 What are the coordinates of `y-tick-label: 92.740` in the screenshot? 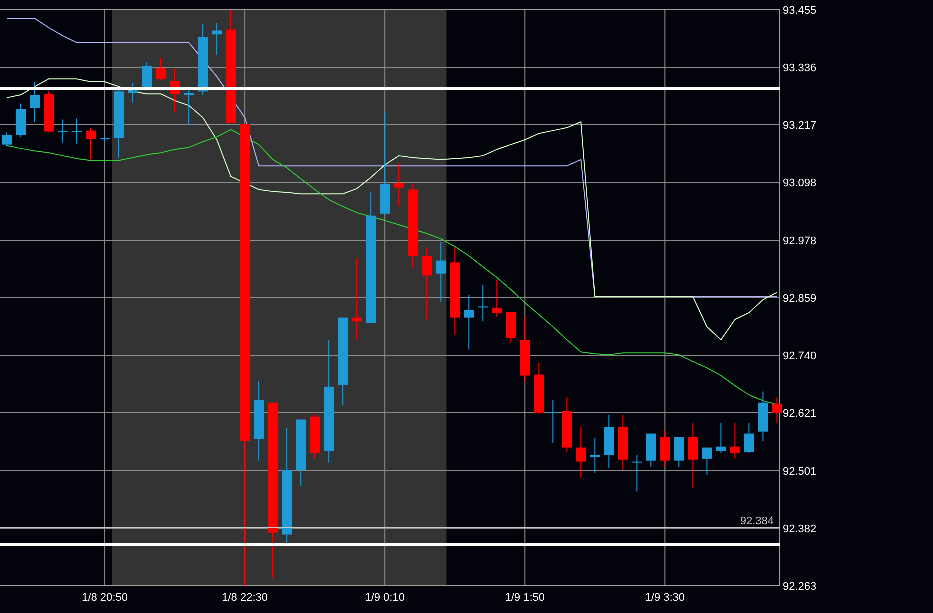 It's located at (800, 356).